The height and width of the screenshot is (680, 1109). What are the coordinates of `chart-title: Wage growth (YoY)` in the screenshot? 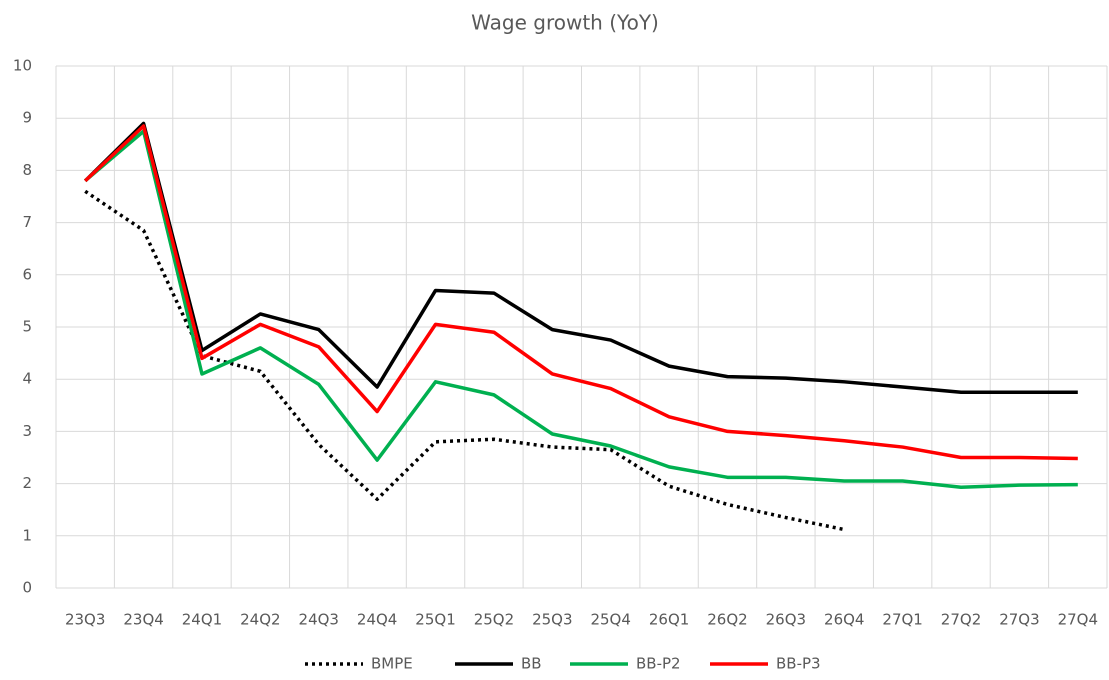 It's located at (565, 23).